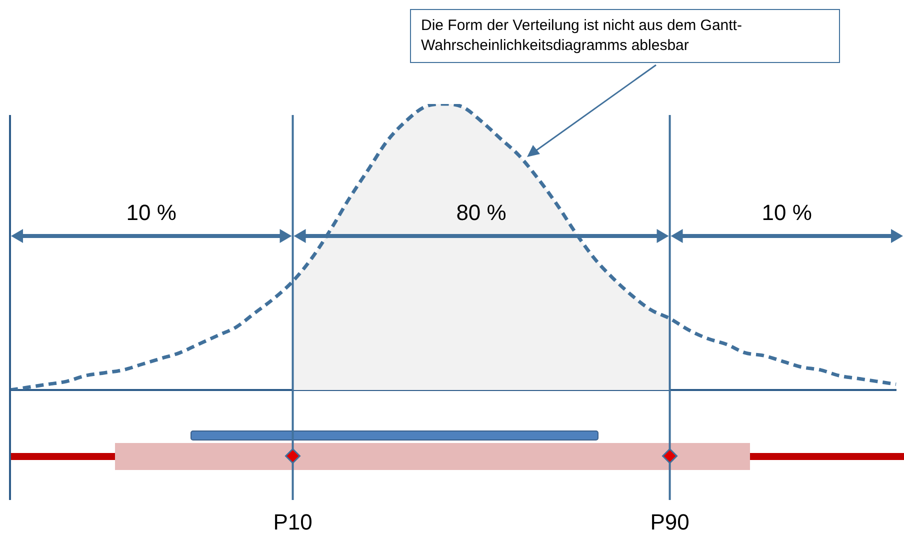  What do you see at coordinates (625, 36) in the screenshot?
I see `text: Die Form der Verteilung ist nicht aus dem Gantt-Wahrscheinlichkeitsdiagramms ablesbar` at bounding box center [625, 36].